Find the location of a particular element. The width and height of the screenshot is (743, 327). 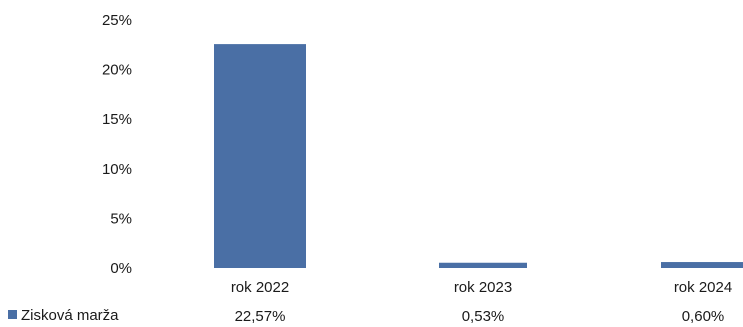

x-tick-label: rok 2023 is located at coordinates (483, 287).